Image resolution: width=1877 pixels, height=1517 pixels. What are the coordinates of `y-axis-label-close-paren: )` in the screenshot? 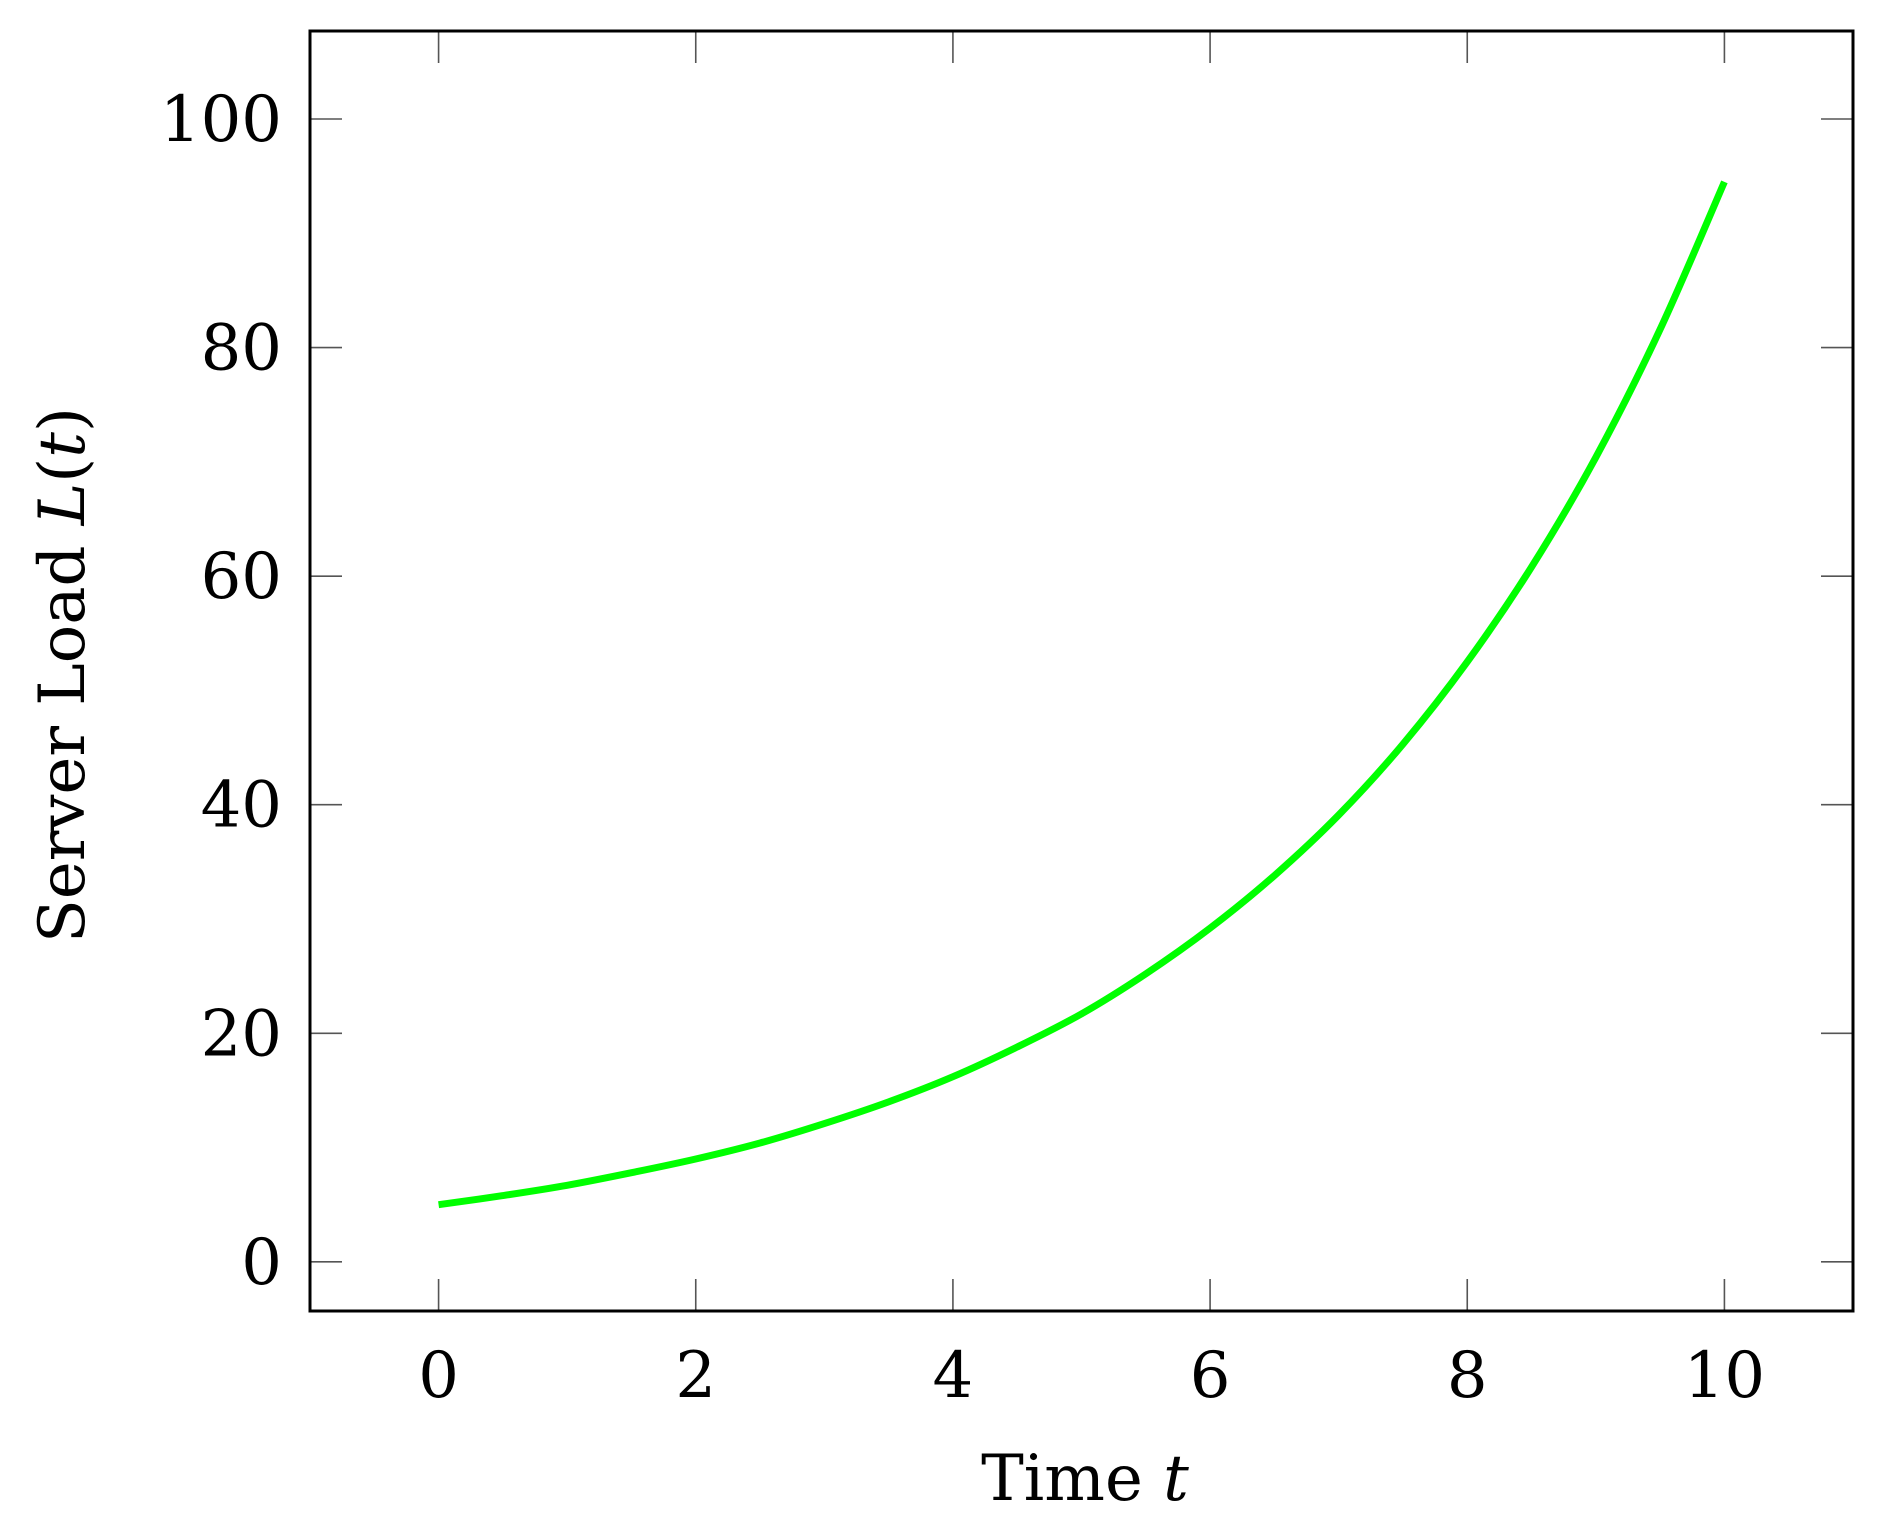 It's located at (63, 419).